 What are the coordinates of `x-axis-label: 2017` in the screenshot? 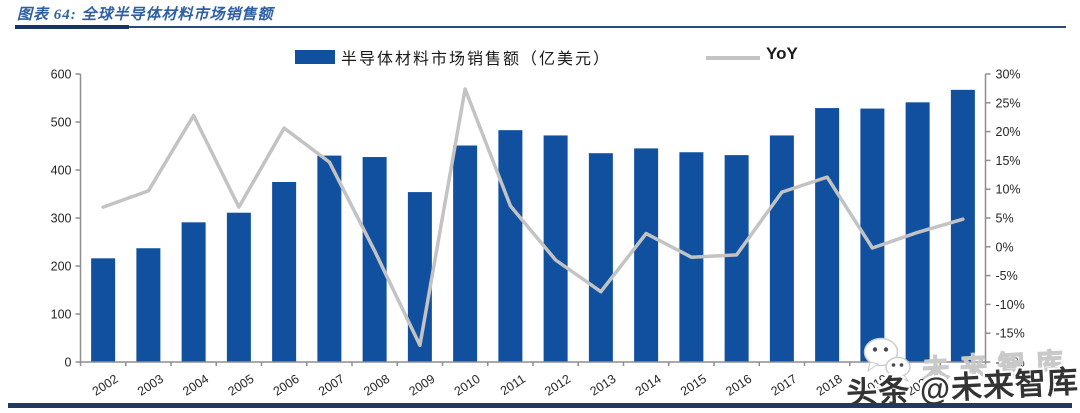 It's located at (784, 385).